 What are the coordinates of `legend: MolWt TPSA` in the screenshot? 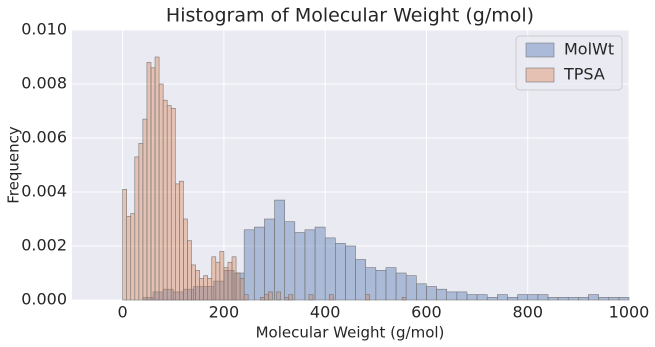 It's located at (569, 63).